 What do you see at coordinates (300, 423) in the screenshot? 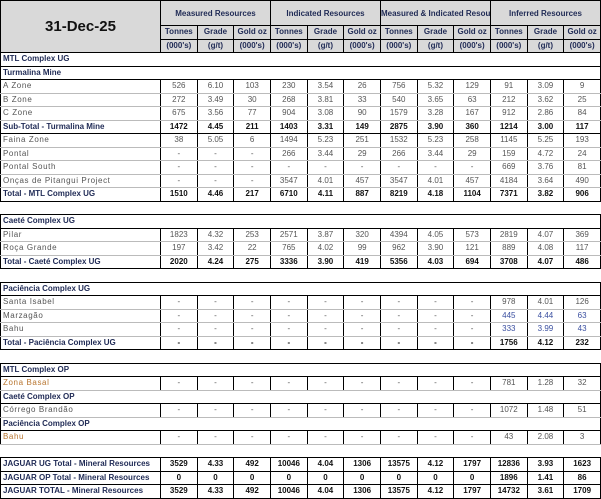
I see `section-label: Paciência Complex OP` at bounding box center [300, 423].